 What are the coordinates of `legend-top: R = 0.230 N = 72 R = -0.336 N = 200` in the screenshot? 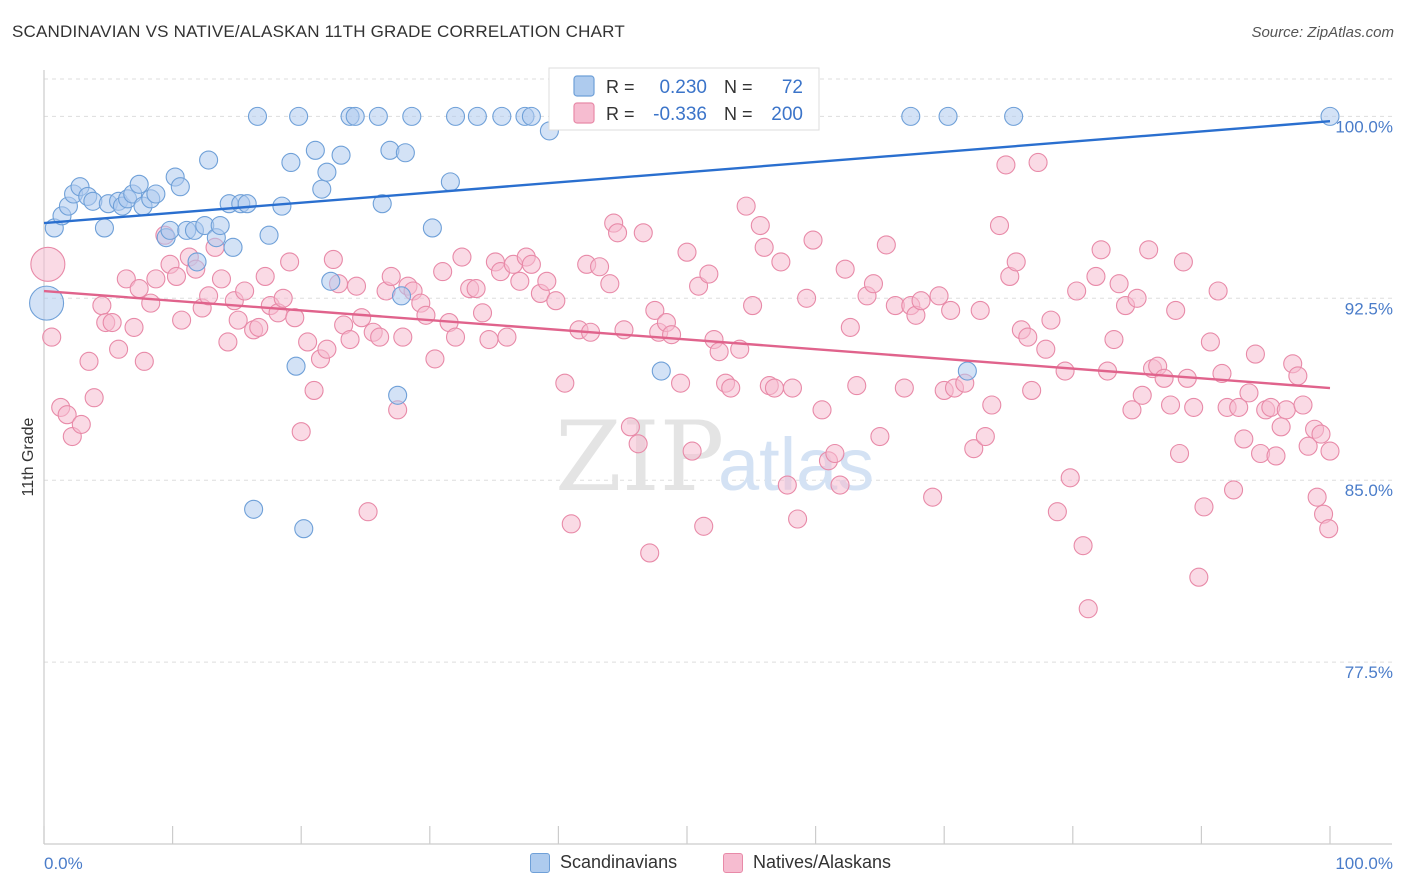 It's located at (684, 99).